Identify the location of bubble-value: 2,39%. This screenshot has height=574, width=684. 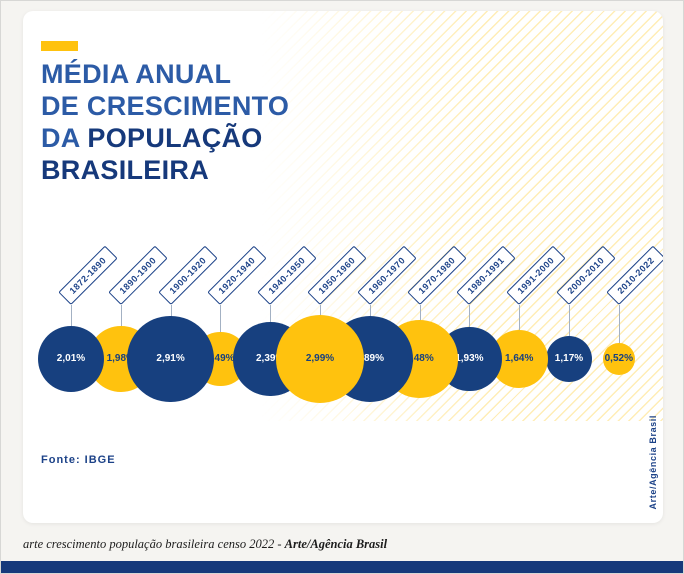
(270, 359).